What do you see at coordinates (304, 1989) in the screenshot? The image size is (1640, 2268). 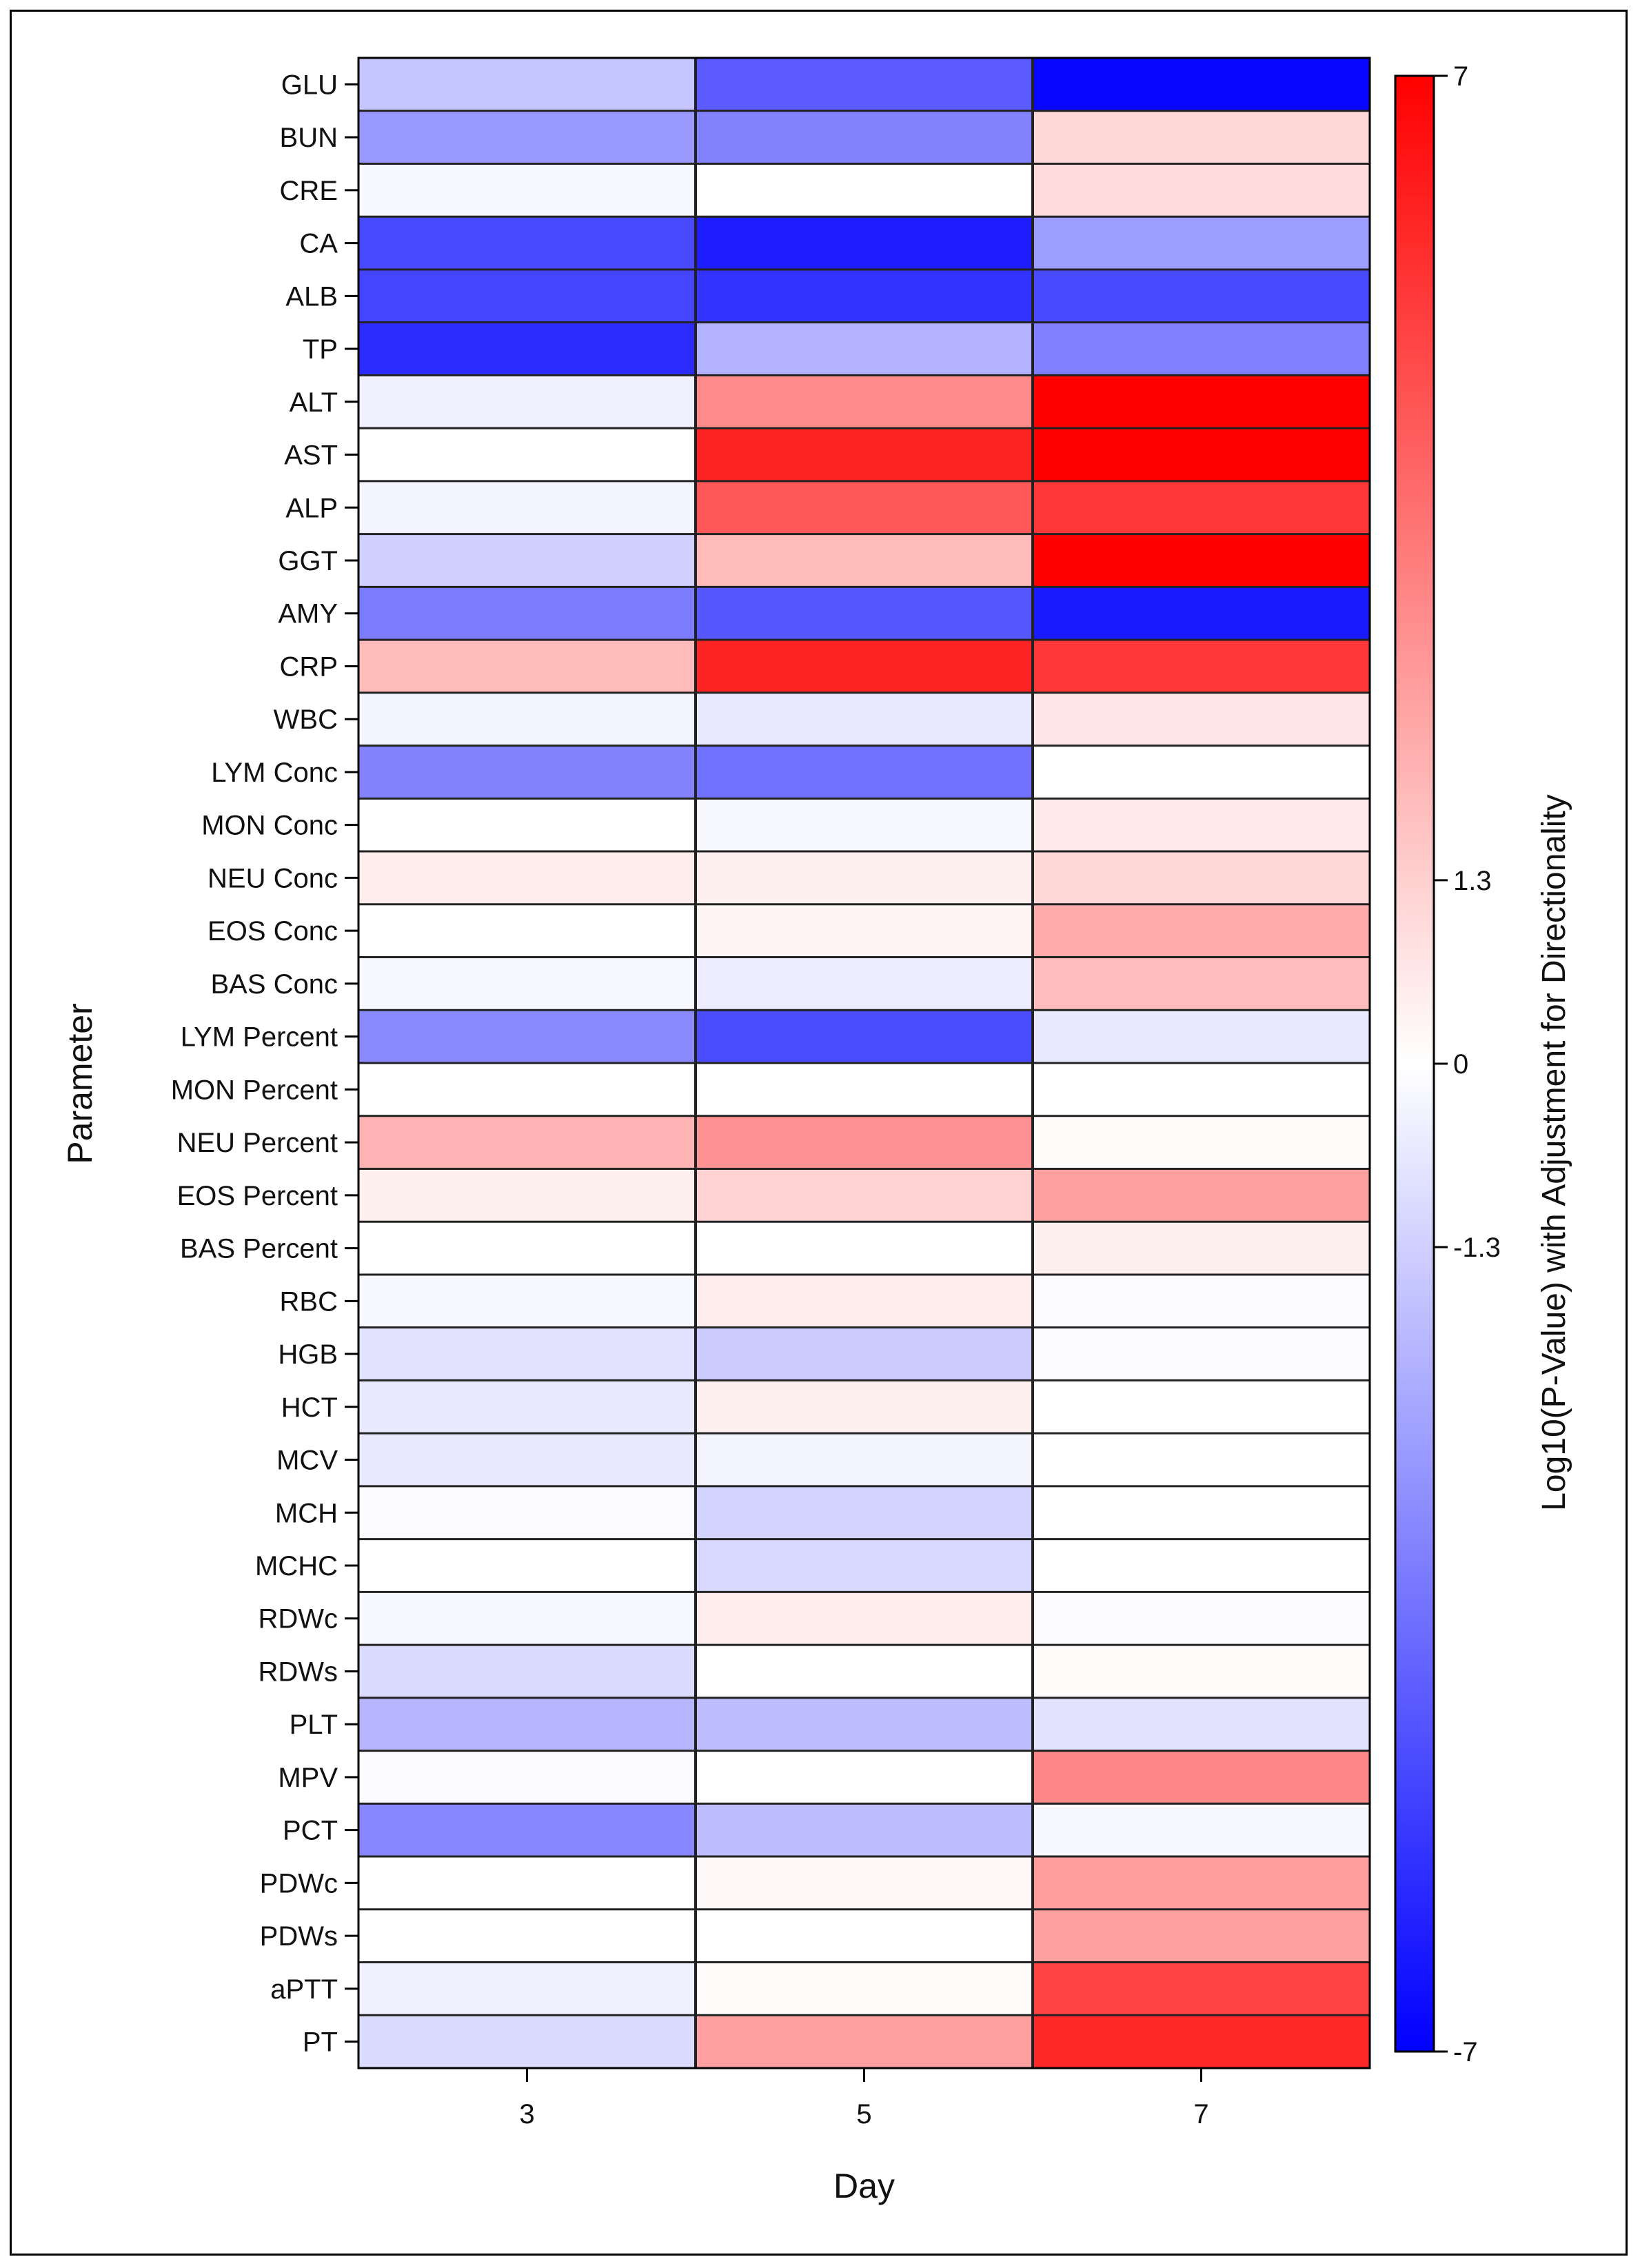 I see `y-tick-label: aPTT` at bounding box center [304, 1989].